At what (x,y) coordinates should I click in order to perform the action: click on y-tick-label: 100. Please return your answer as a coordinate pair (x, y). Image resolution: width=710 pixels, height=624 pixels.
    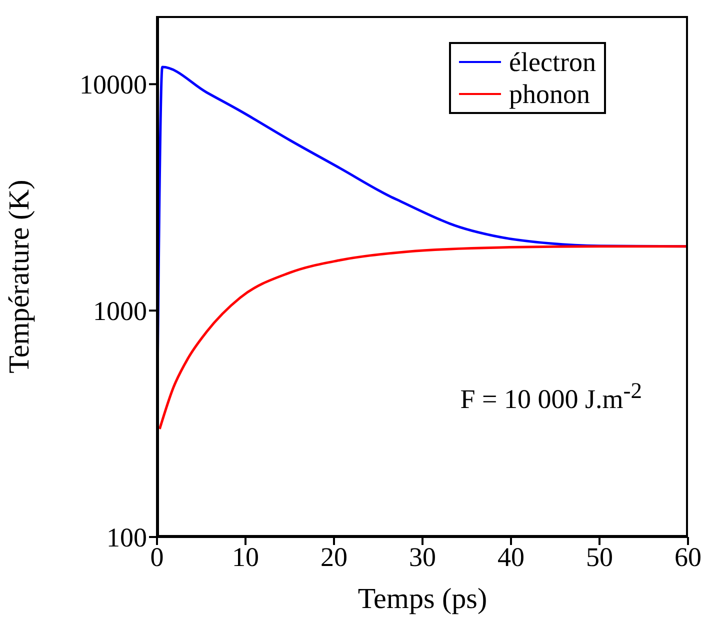
    Looking at the image, I should click on (126, 537).